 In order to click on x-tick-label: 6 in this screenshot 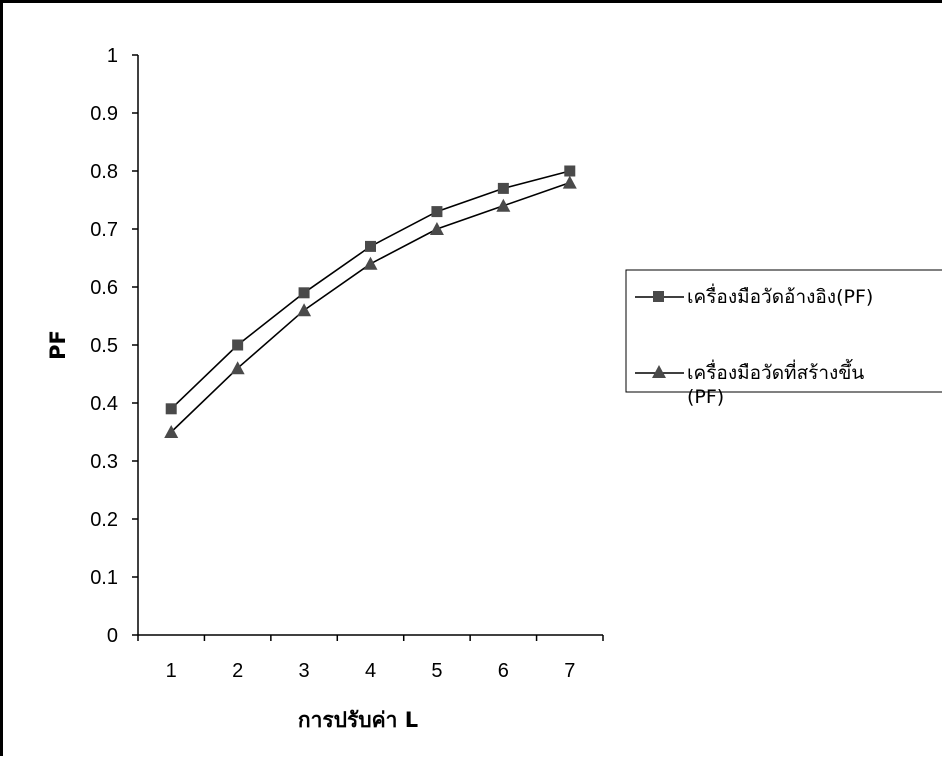, I will do `click(503, 671)`.